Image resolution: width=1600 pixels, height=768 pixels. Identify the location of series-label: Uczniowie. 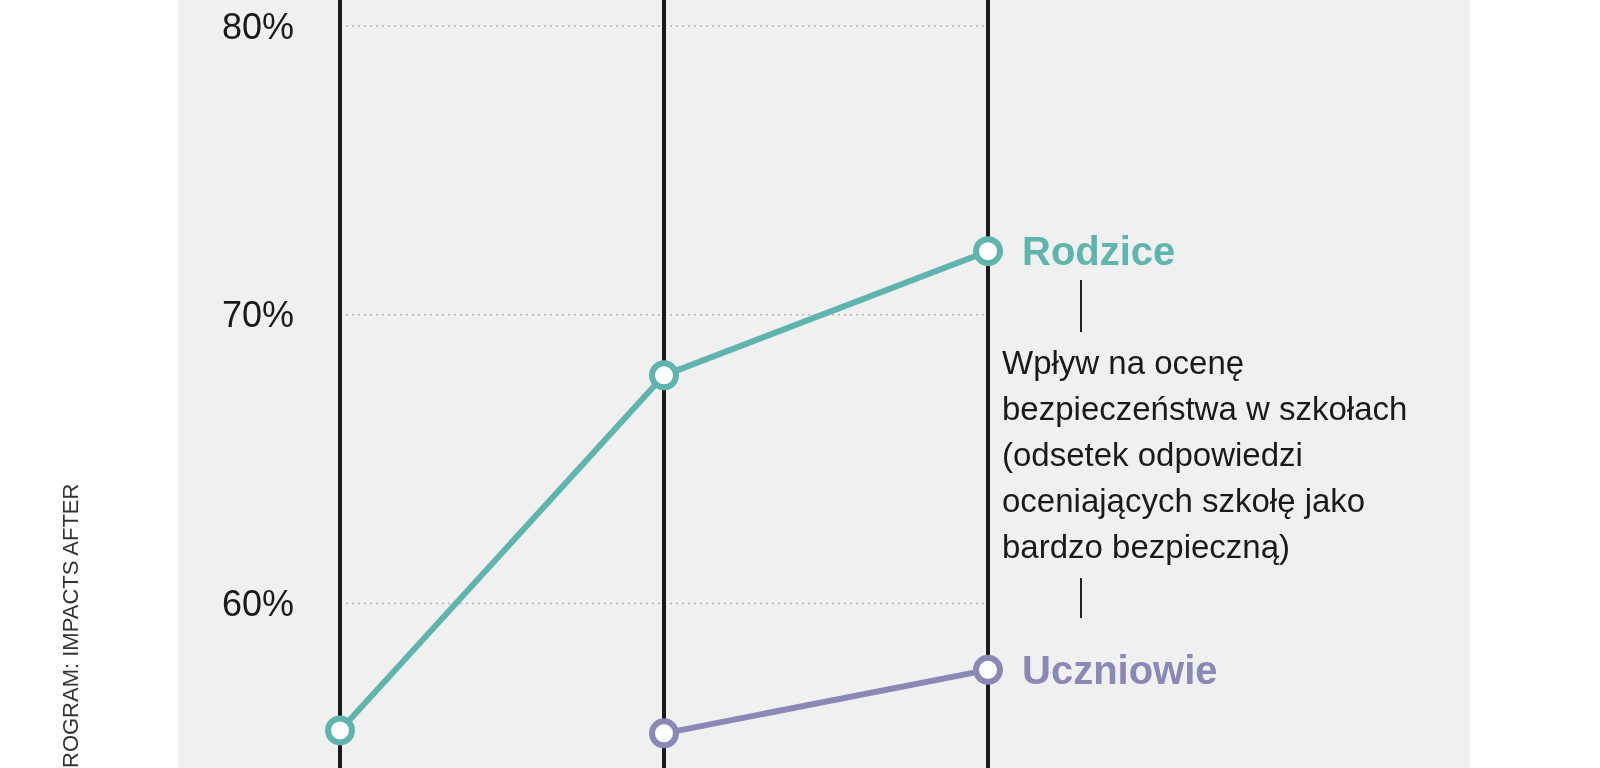
(1120, 669).